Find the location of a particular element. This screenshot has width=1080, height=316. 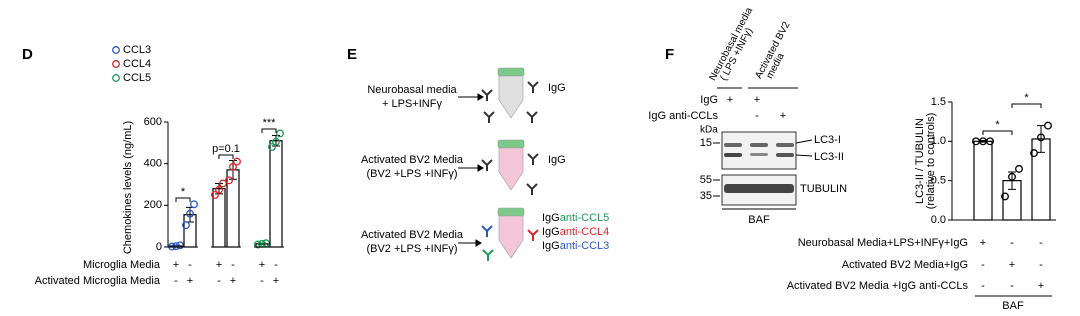

band-label: TUBULIN is located at coordinates (823, 189).